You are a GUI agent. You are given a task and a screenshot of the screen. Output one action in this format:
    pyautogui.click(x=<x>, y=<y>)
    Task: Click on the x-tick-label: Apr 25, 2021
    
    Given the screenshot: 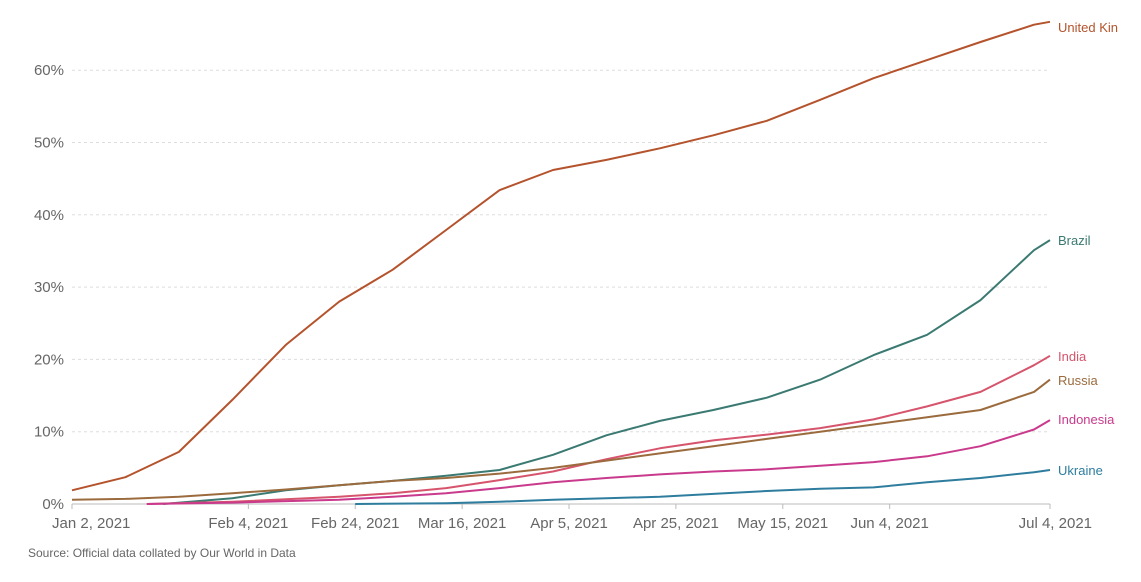 What is the action you would take?
    pyautogui.click(x=676, y=523)
    